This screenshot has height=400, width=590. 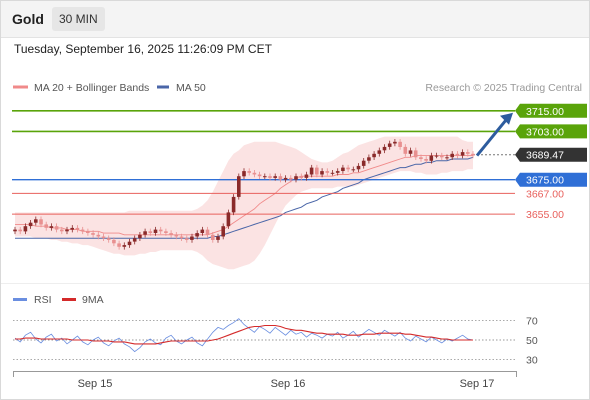 What do you see at coordinates (191, 88) in the screenshot?
I see `legend-label-ma50: MA 50` at bounding box center [191, 88].